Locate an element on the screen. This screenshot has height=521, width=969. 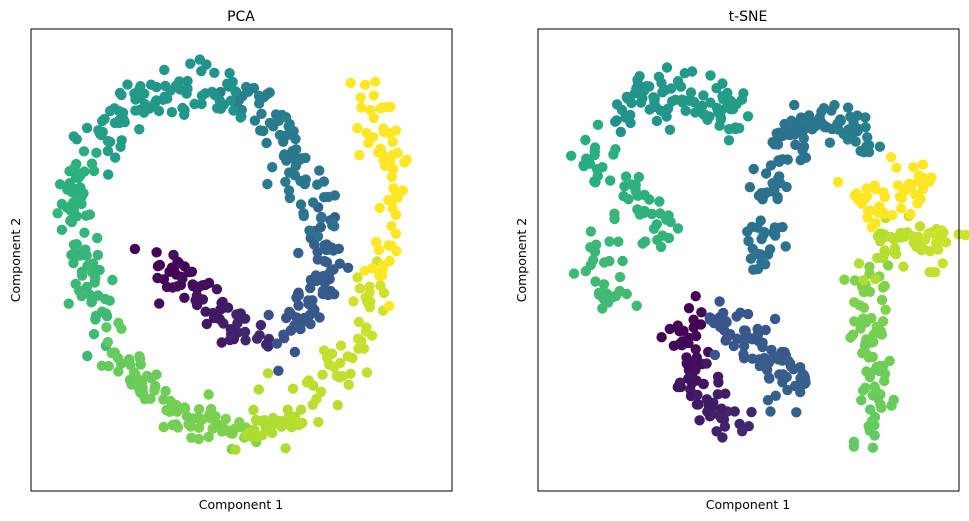
tsne-xlabel: Component 1 is located at coordinates (748, 504).